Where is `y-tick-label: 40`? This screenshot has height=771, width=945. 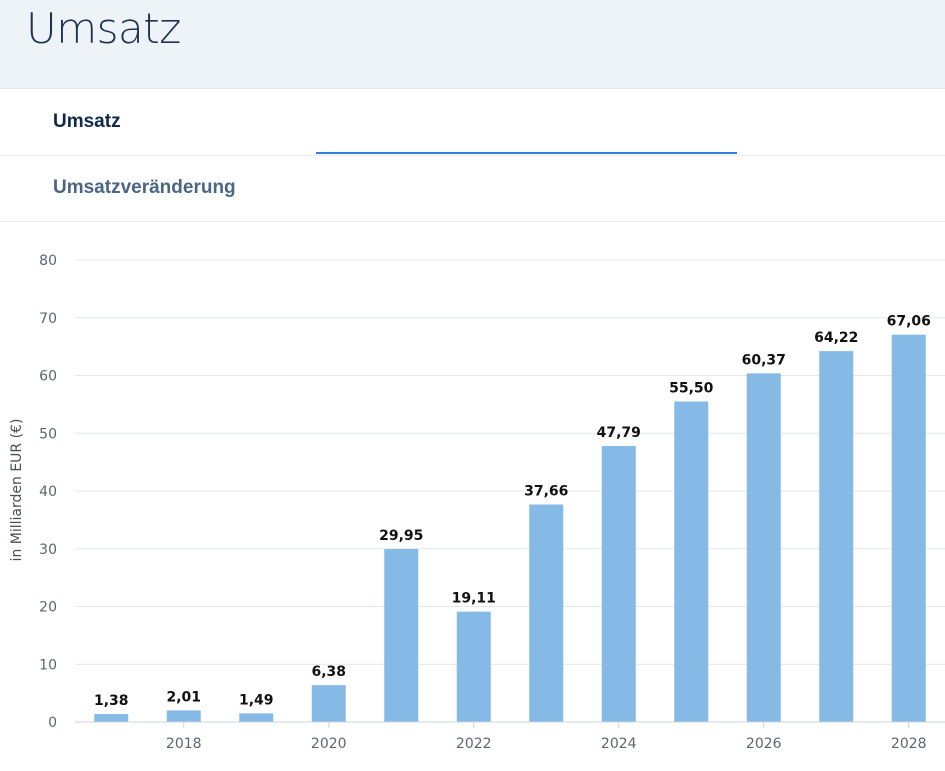
y-tick-label: 40 is located at coordinates (48, 492).